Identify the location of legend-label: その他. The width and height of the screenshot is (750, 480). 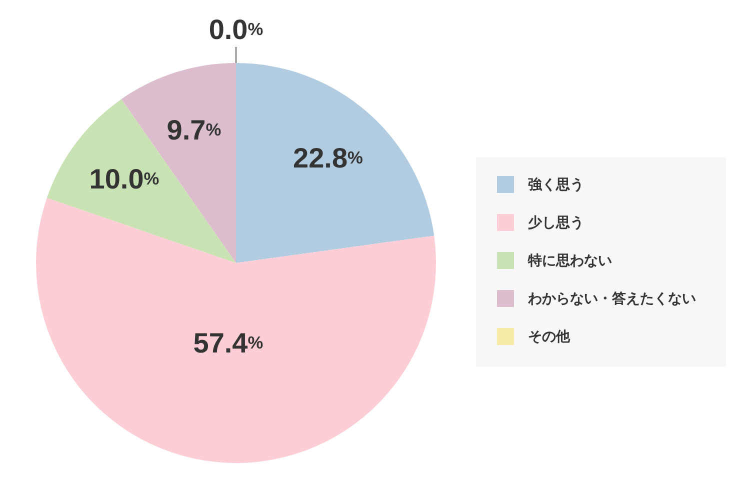
(549, 337).